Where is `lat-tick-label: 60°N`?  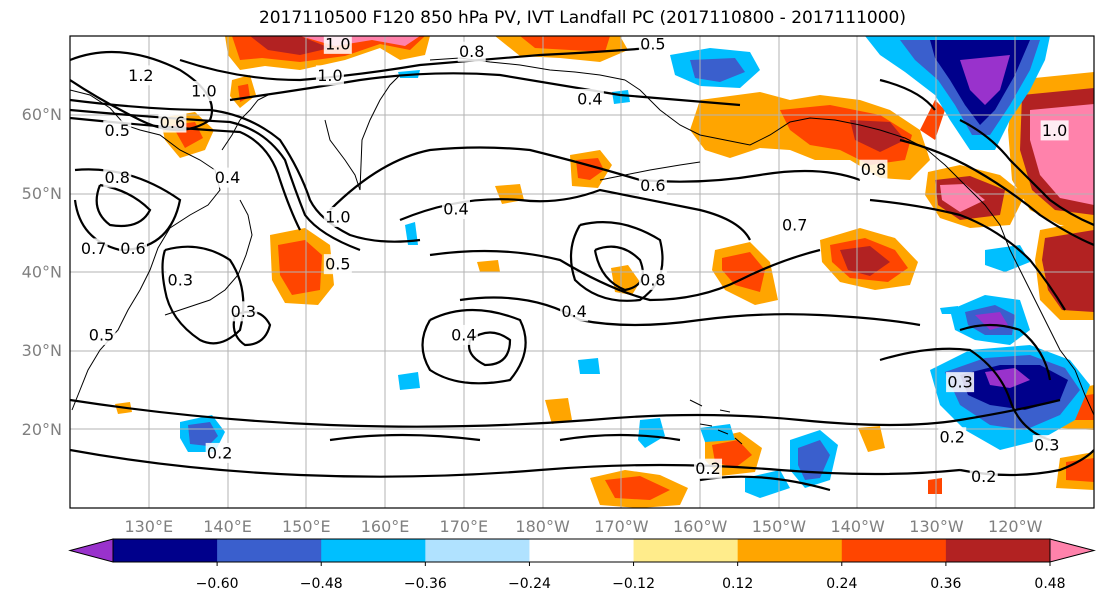 lat-tick-label: 60°N is located at coordinates (42, 114).